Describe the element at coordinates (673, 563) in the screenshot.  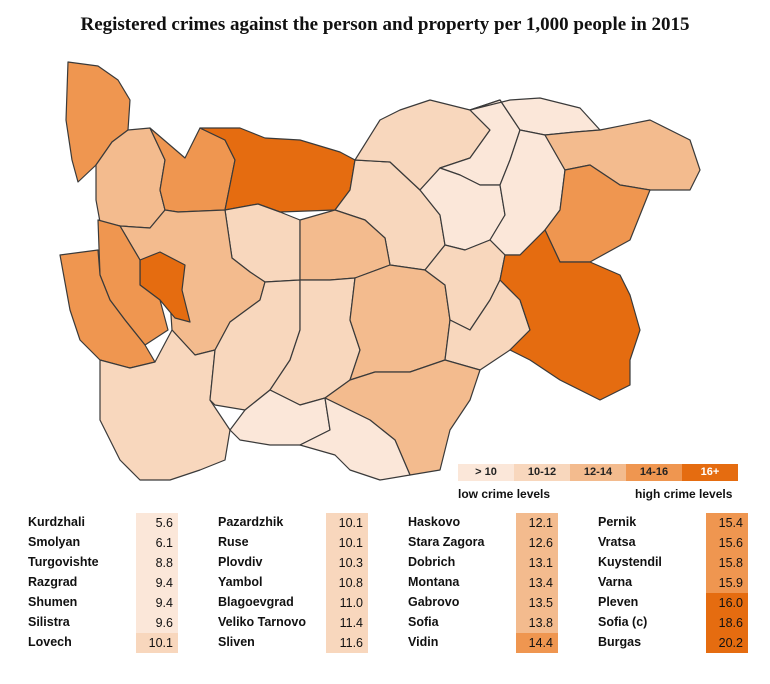
I see `table-row: Kuystendil 15.8` at that location.